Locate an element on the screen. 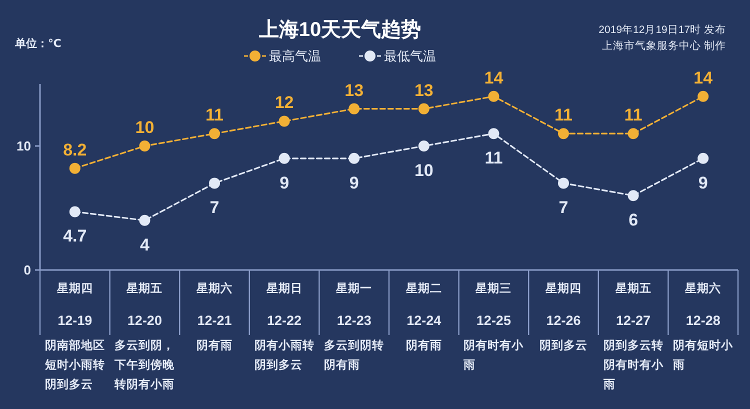 The height and width of the screenshot is (409, 750). text: 上海市气象服务中心 制作 is located at coordinates (664, 45).